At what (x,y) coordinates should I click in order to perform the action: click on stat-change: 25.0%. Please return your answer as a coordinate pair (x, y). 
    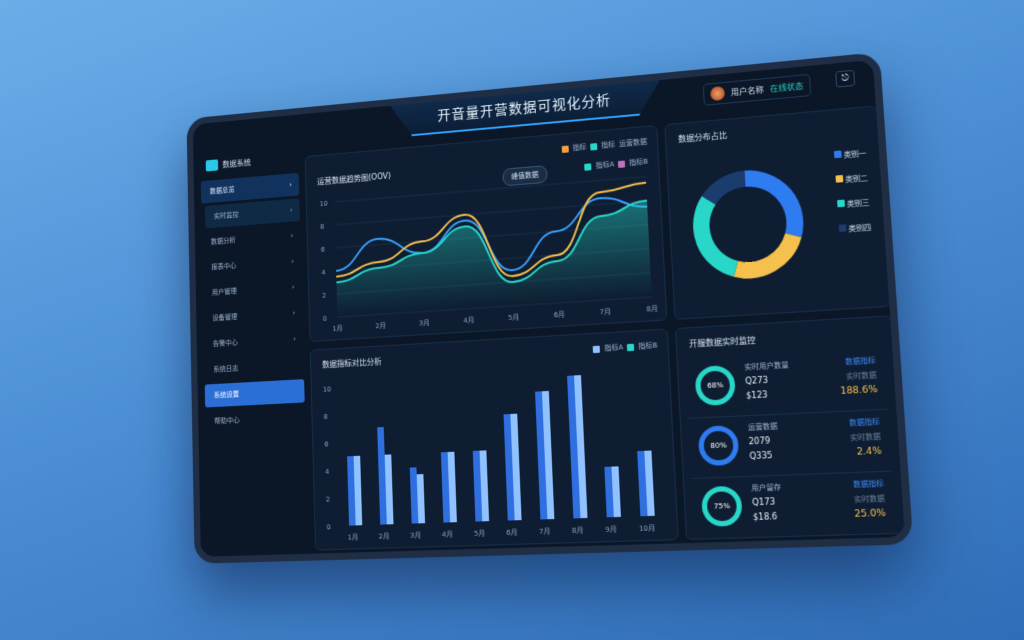
    Looking at the image, I should click on (870, 514).